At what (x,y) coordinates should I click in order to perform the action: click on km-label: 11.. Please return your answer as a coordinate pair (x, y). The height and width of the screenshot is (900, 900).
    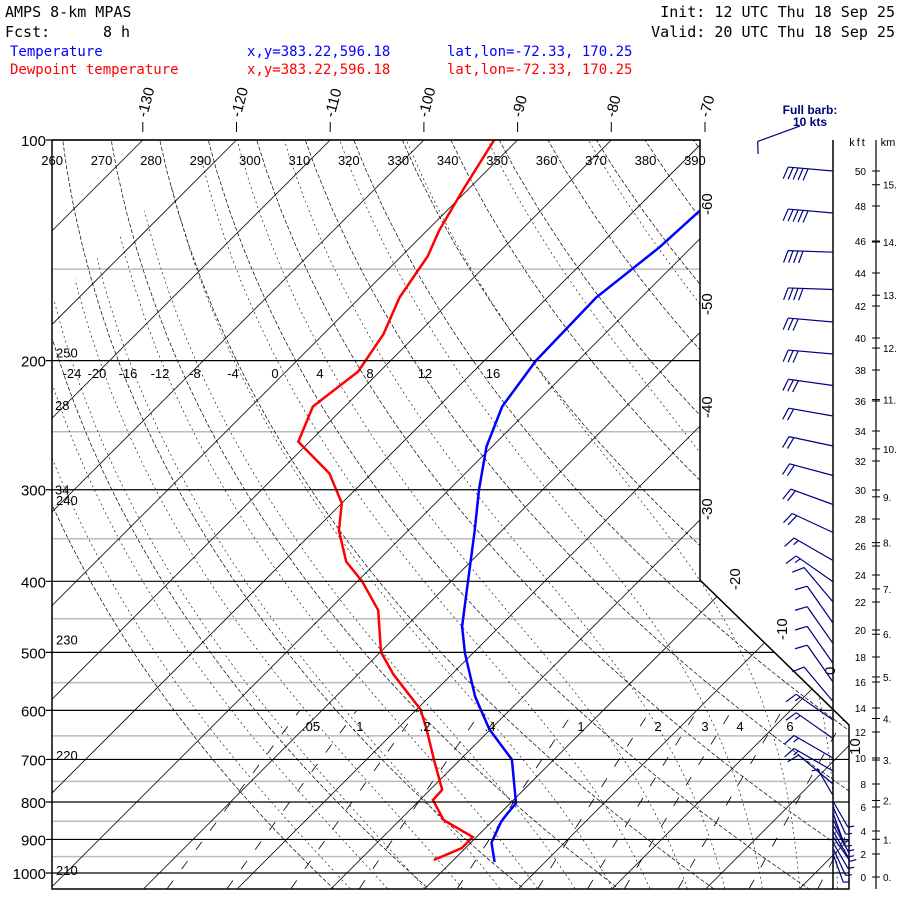
    Looking at the image, I should click on (889, 401).